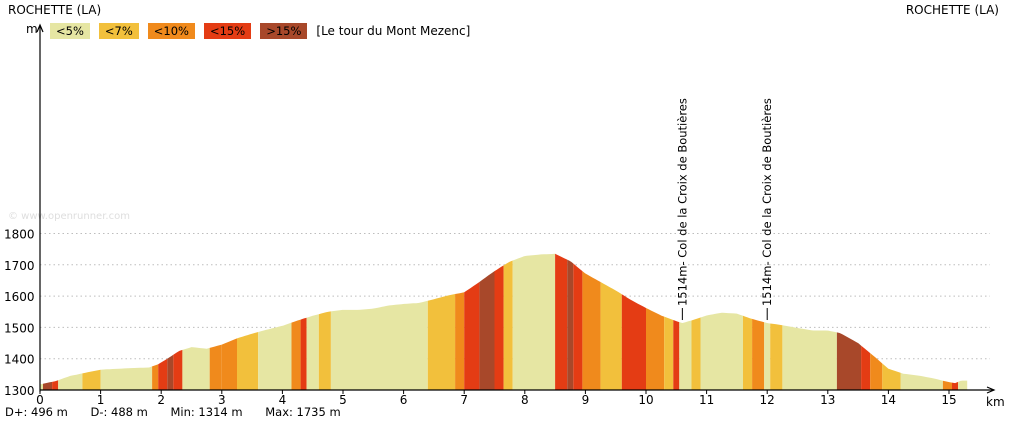 This screenshot has width=1017, height=422. Describe the element at coordinates (161, 400) in the screenshot. I see `x-tick-label: 2` at that location.